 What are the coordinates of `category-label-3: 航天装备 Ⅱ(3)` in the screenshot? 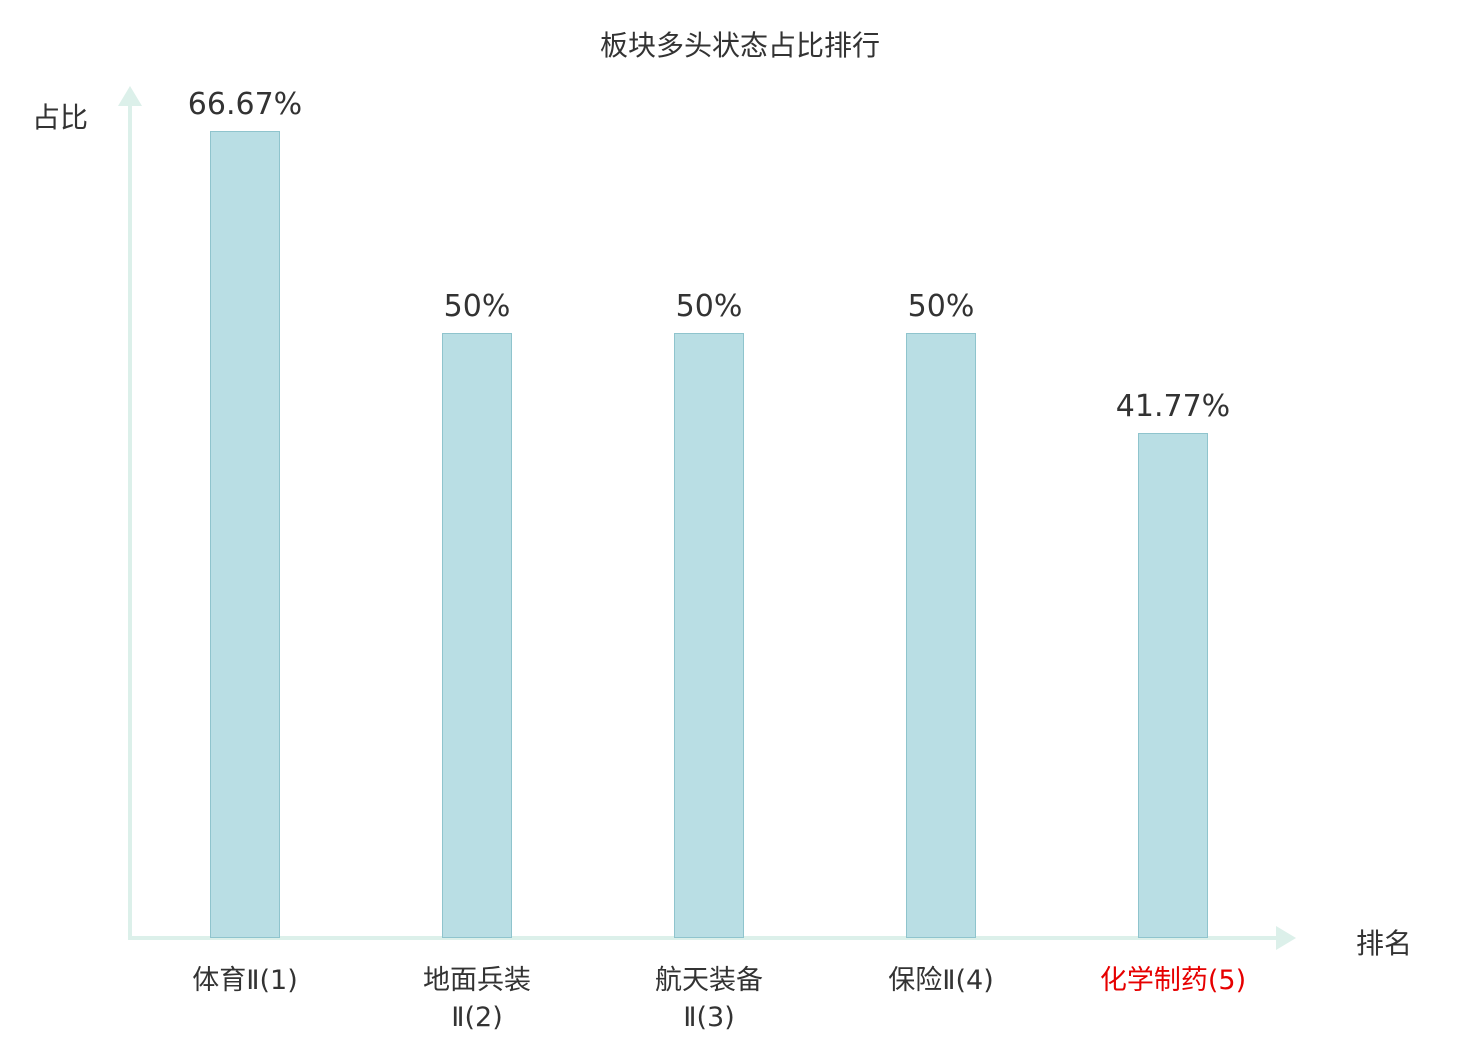 It's located at (709, 999).